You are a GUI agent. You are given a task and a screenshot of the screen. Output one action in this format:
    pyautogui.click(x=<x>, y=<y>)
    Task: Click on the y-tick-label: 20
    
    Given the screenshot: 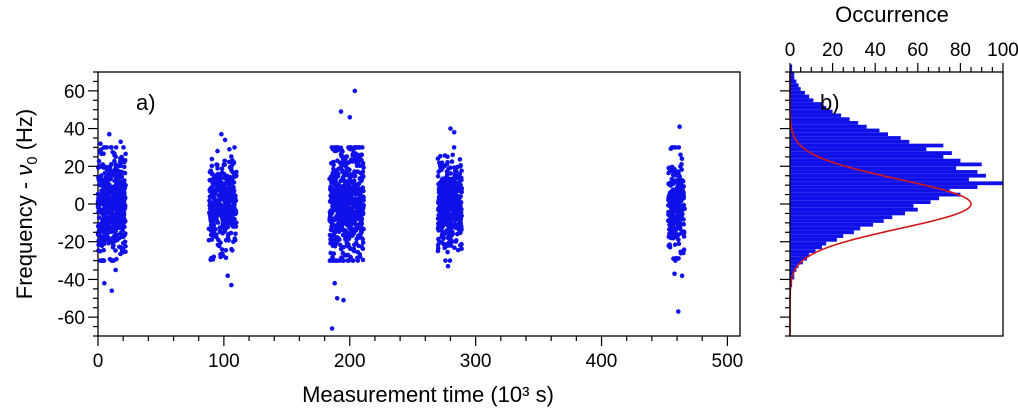 What is the action you would take?
    pyautogui.click(x=74, y=167)
    